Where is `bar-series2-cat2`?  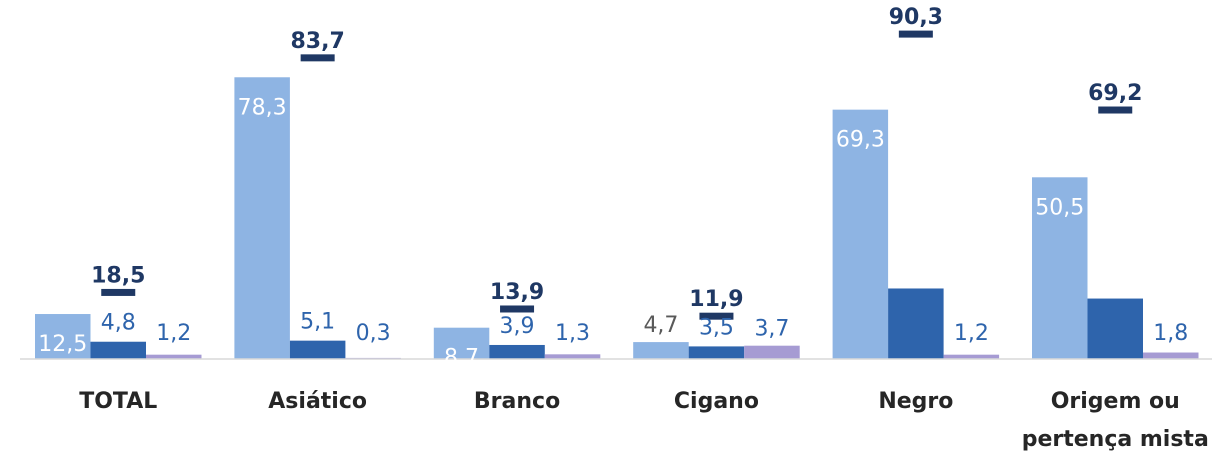 bar-series2-cat2 is located at coordinates (317, 349).